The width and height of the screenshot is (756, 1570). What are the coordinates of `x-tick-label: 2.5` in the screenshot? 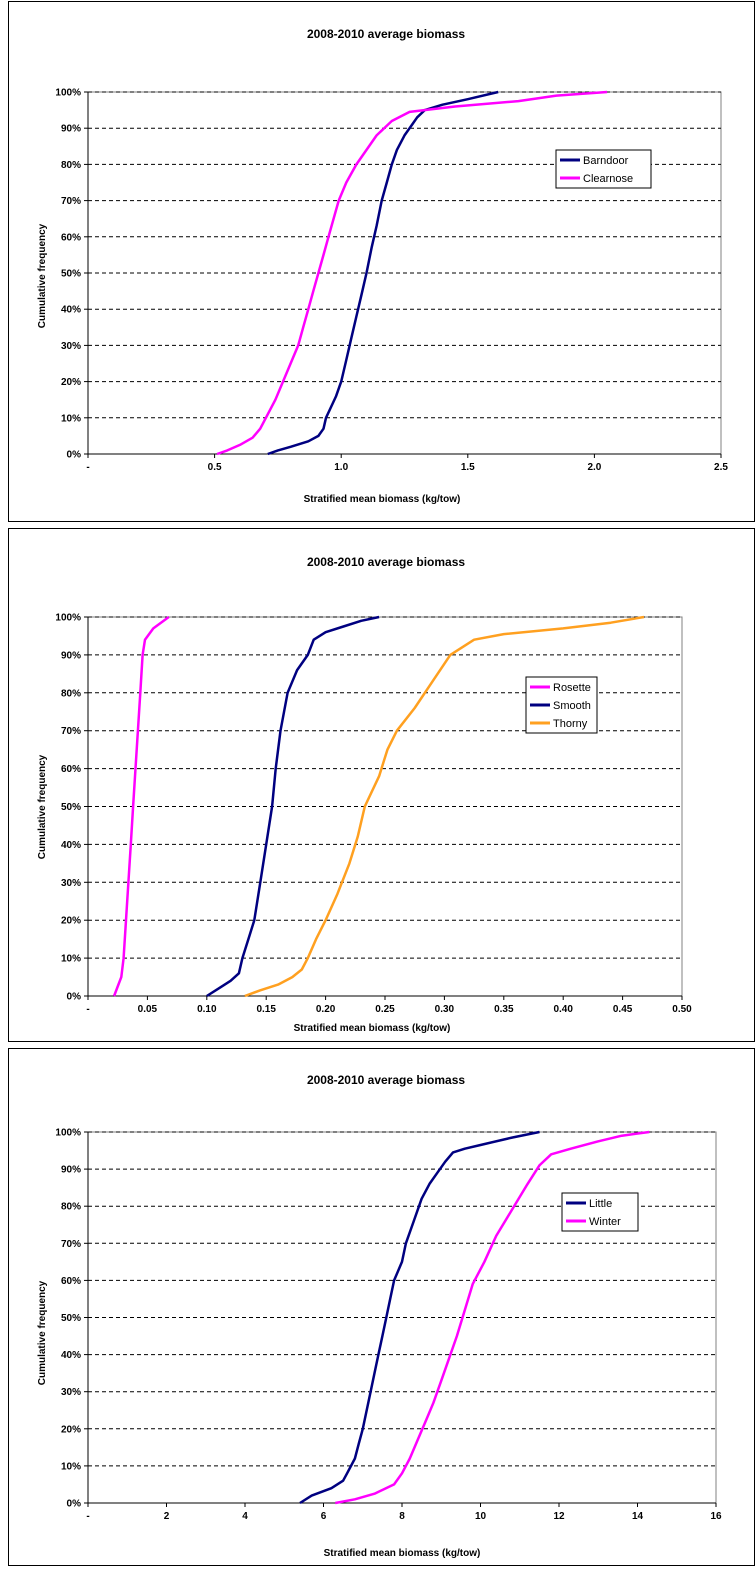 It's located at (721, 467).